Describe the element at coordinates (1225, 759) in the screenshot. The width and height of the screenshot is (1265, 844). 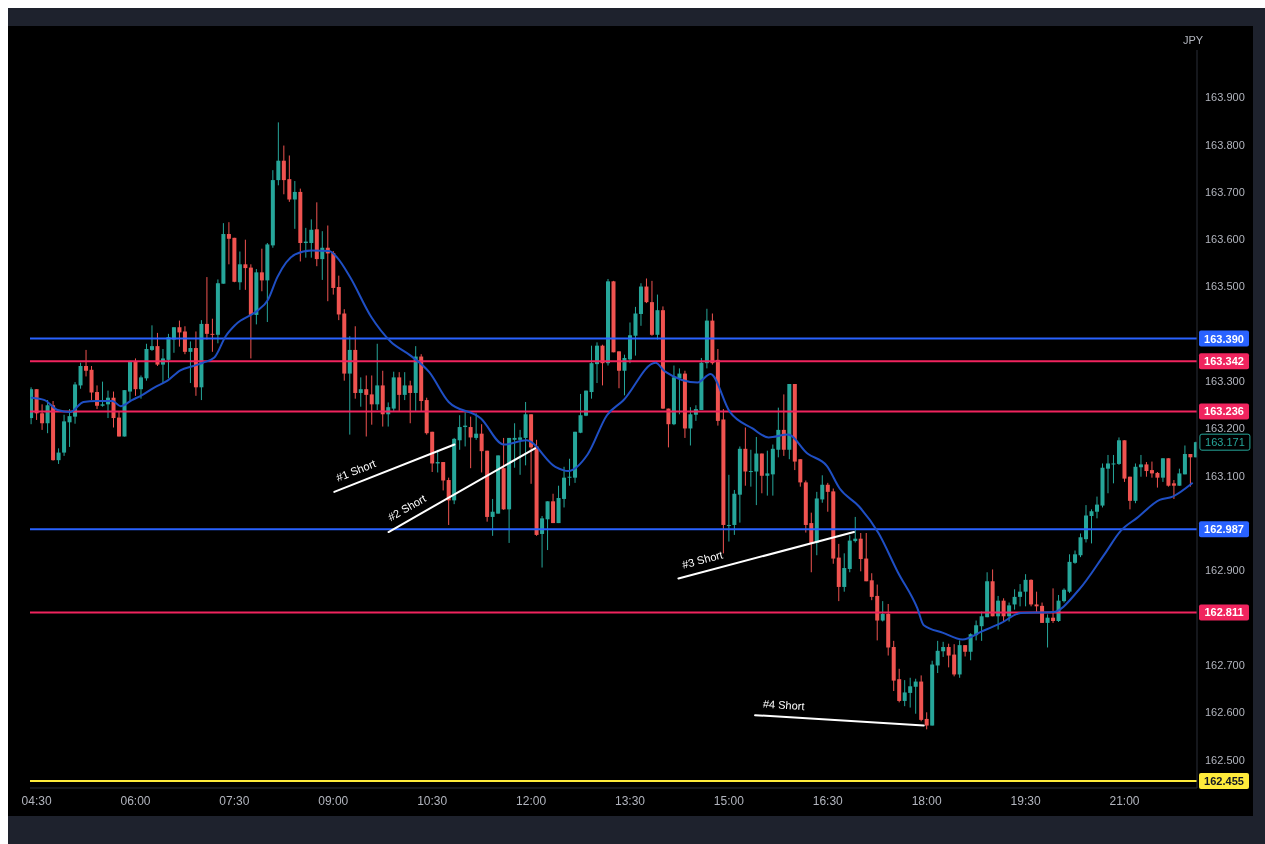
I see `y-tick-label: 162.500` at that location.